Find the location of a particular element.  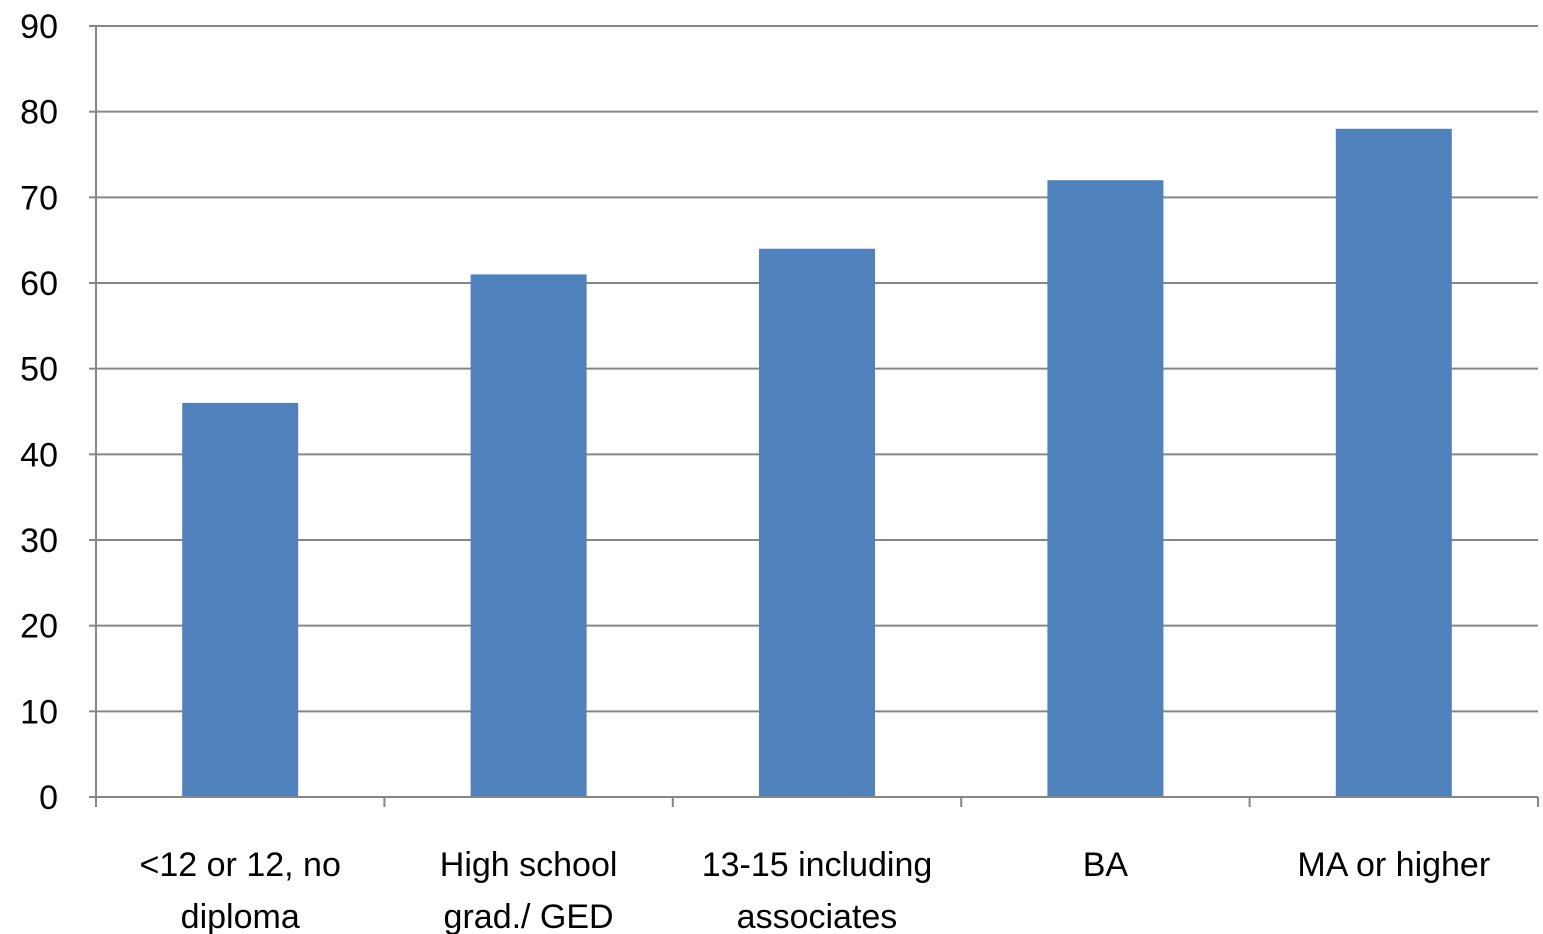

y-tick-label: 30 is located at coordinates (39, 541).